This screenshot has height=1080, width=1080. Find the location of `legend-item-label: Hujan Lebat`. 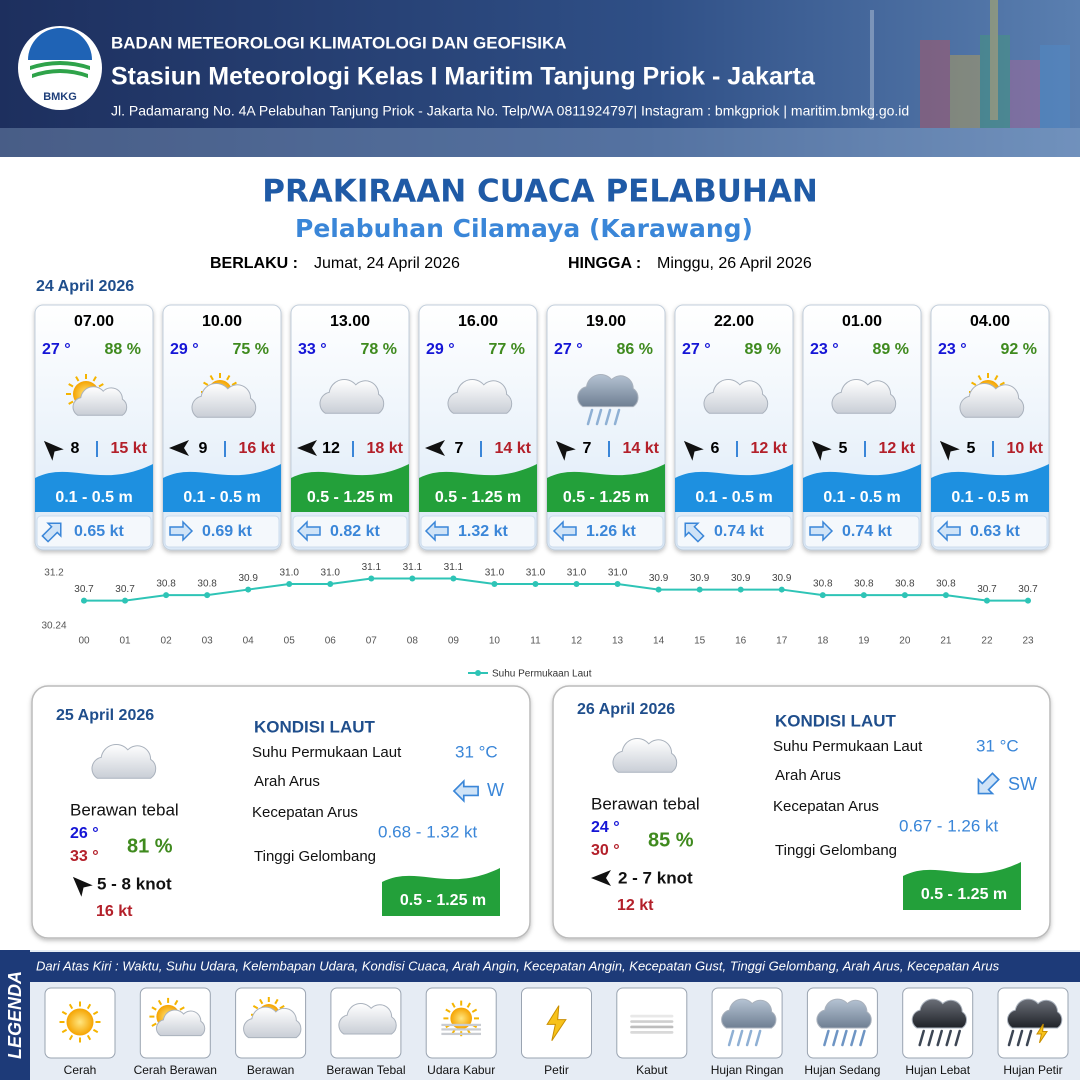

legend-item-label: Hujan Lebat is located at coordinates (937, 1070).